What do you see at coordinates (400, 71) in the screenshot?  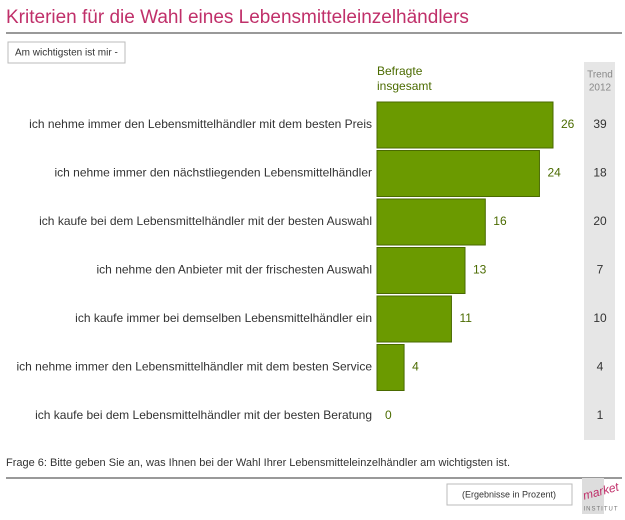 I see `series-label: Befragte` at bounding box center [400, 71].